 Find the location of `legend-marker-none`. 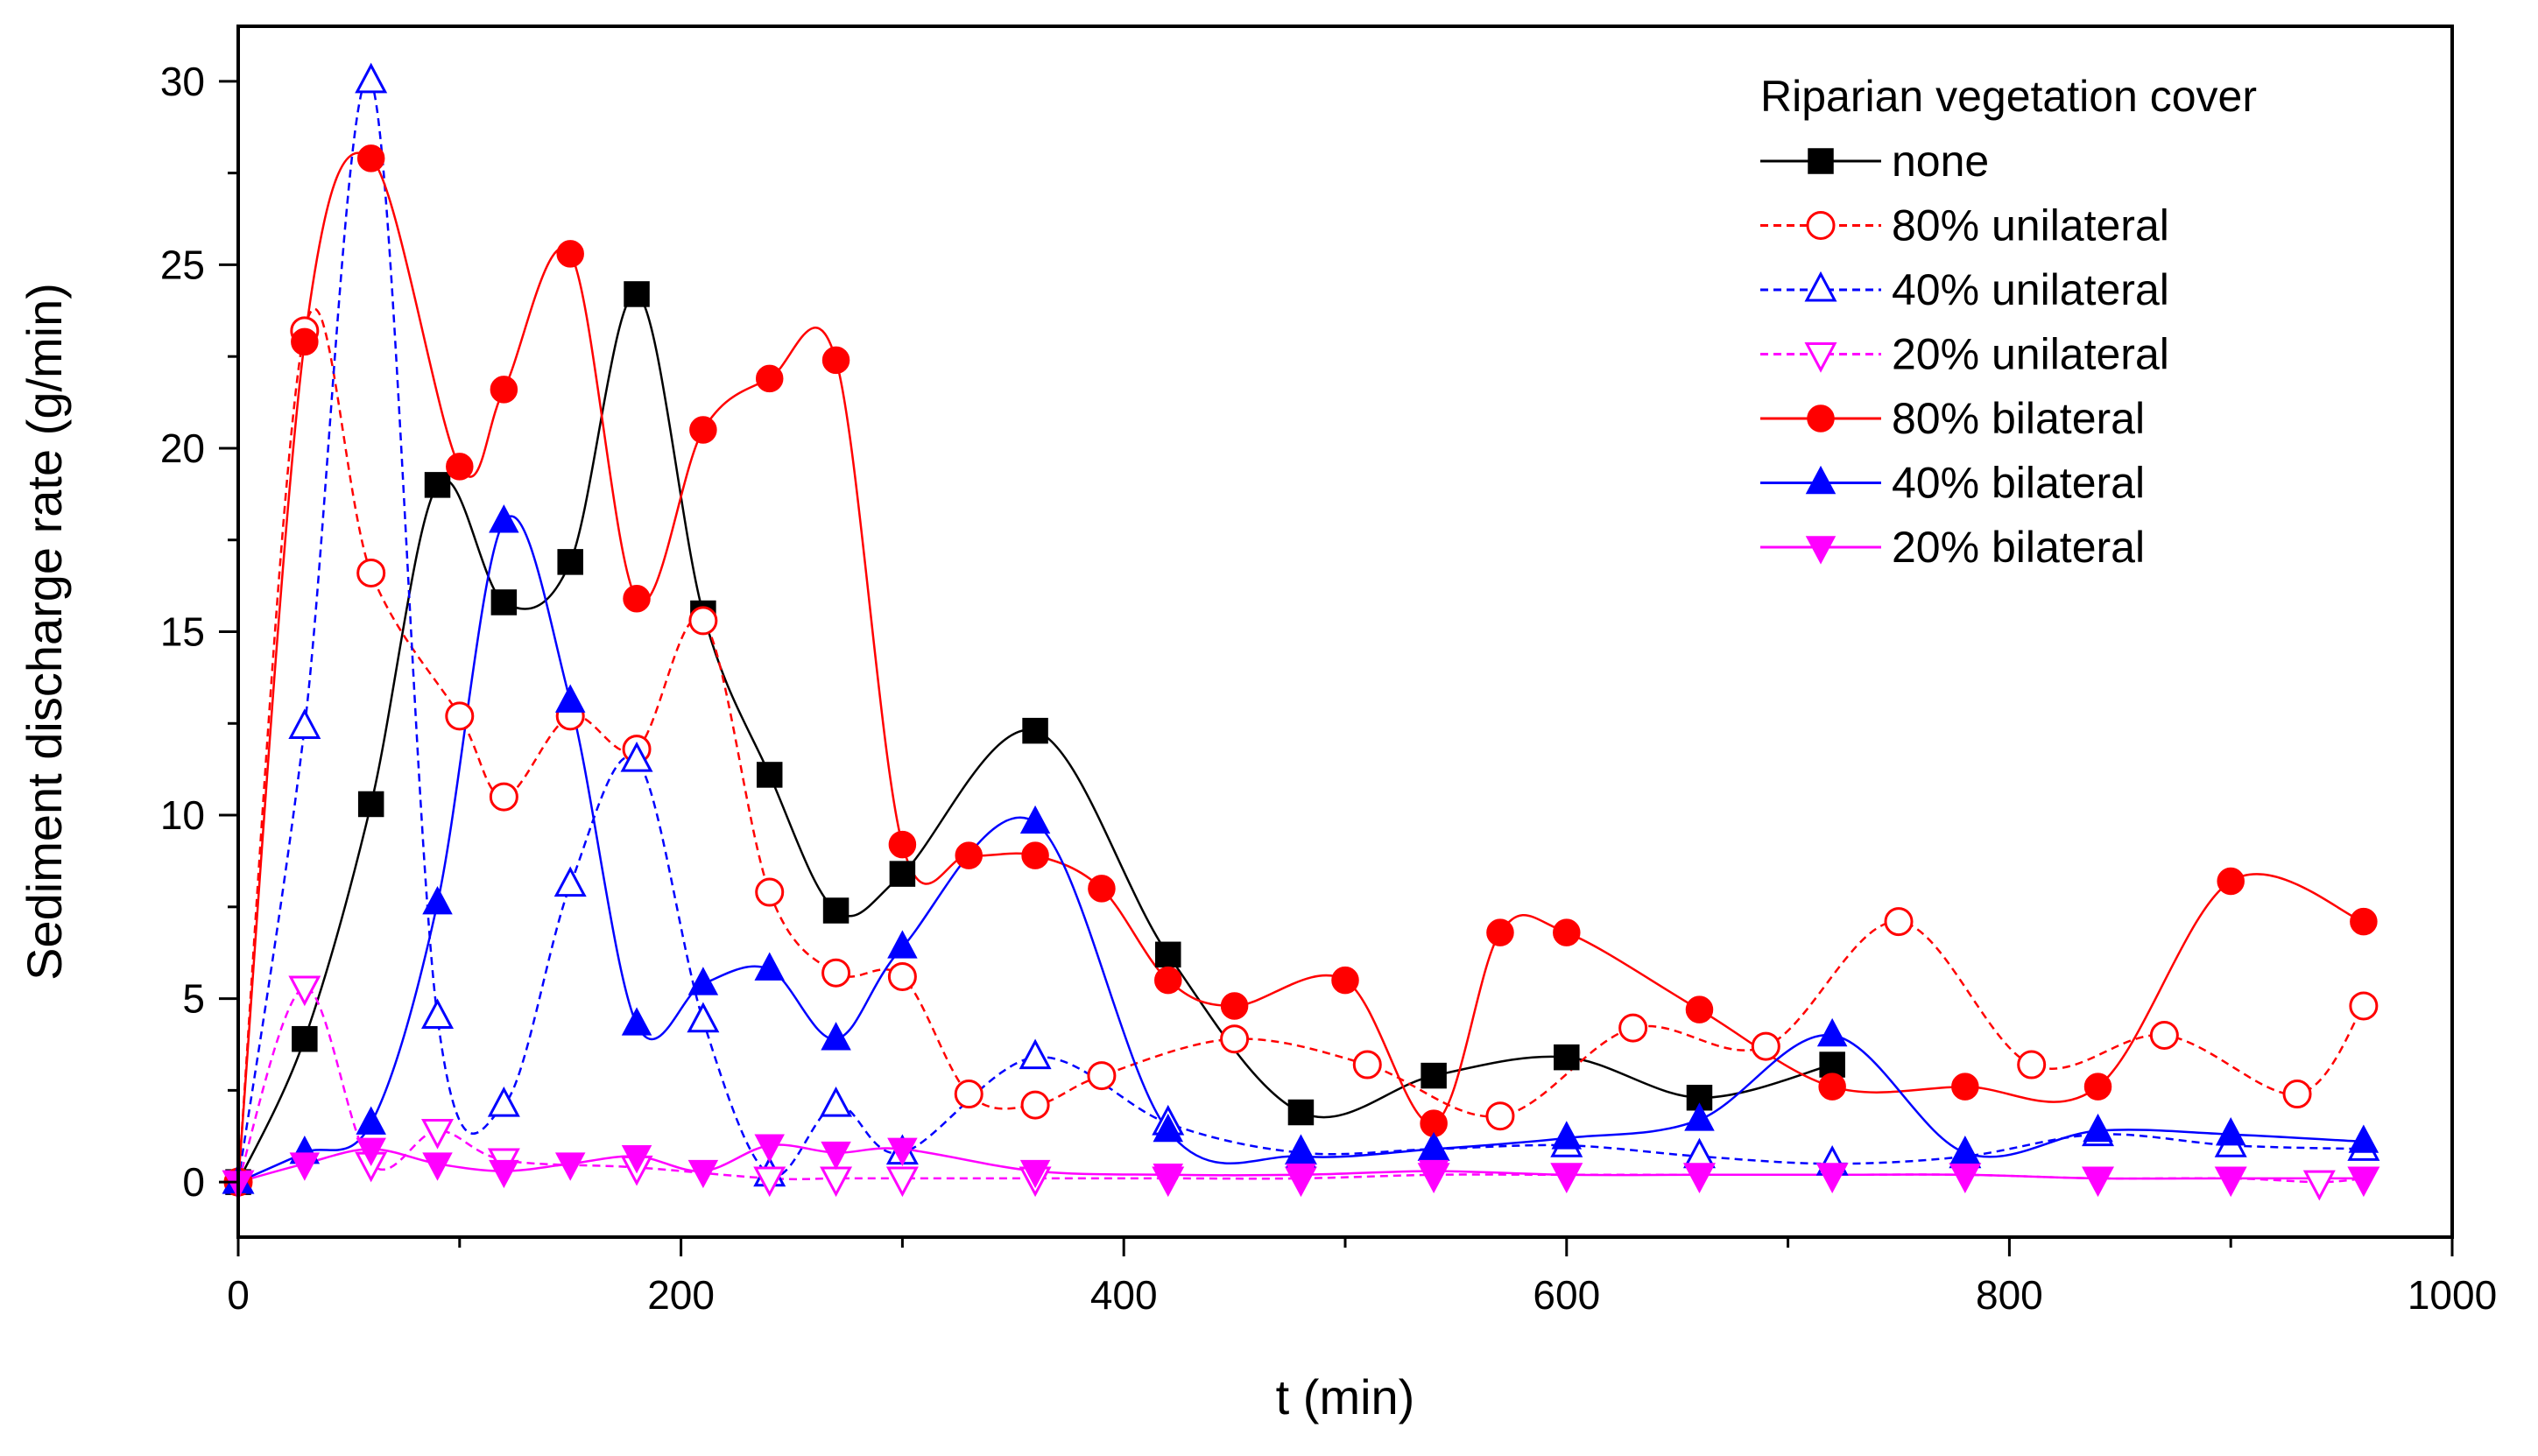

legend-marker-none is located at coordinates (1821, 161).